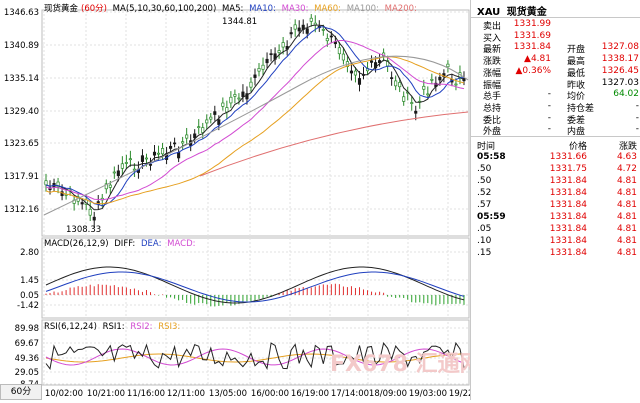 Image resolution: width=640 pixels, height=403 pixels. I want to click on ticks-time-header: 时间, so click(486, 147).